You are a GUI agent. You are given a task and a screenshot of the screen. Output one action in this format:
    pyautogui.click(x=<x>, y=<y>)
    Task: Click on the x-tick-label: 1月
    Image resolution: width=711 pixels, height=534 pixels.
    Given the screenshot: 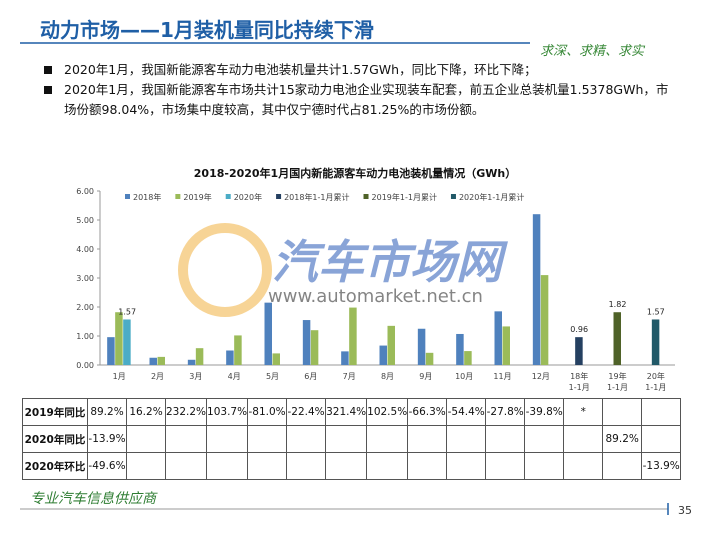 What is the action you would take?
    pyautogui.click(x=119, y=376)
    